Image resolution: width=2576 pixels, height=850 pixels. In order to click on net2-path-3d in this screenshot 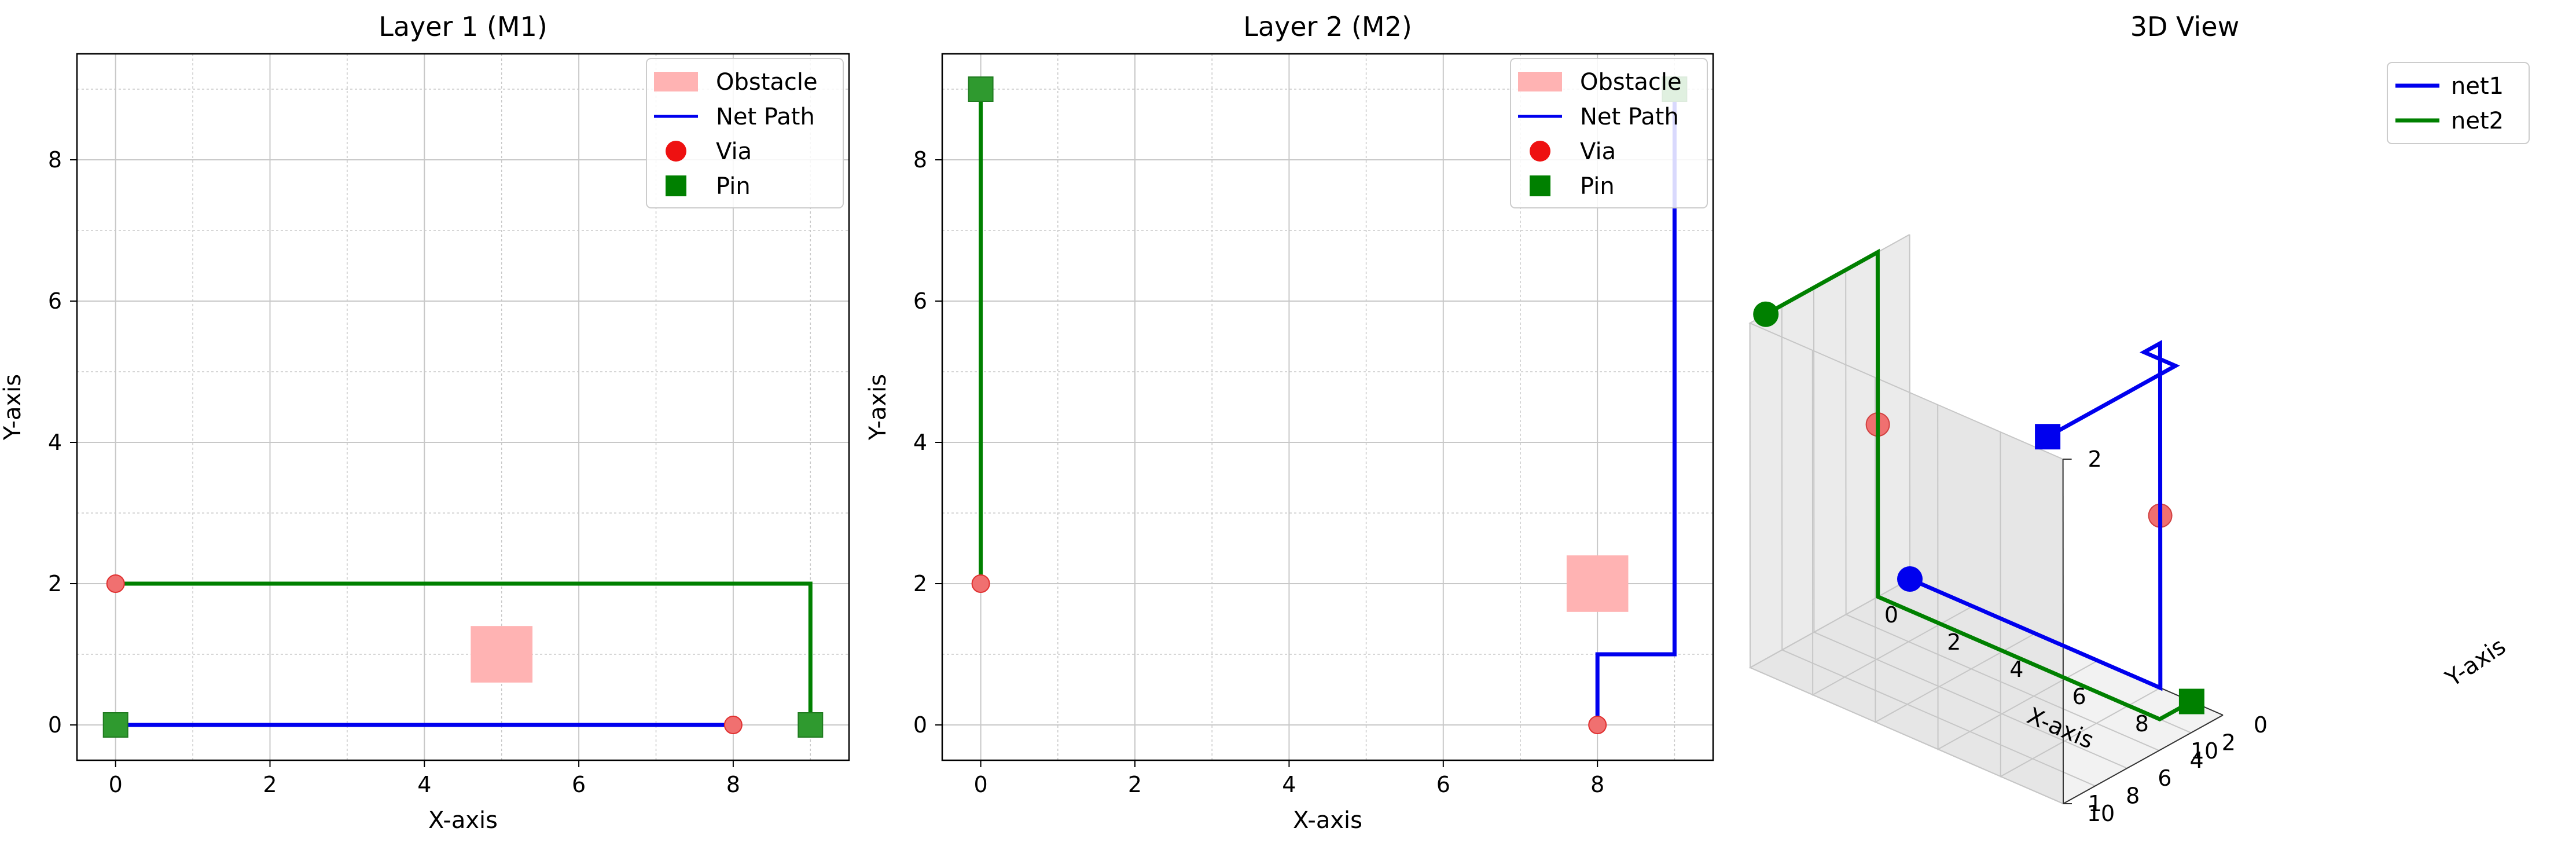, I will do `click(1979, 484)`.